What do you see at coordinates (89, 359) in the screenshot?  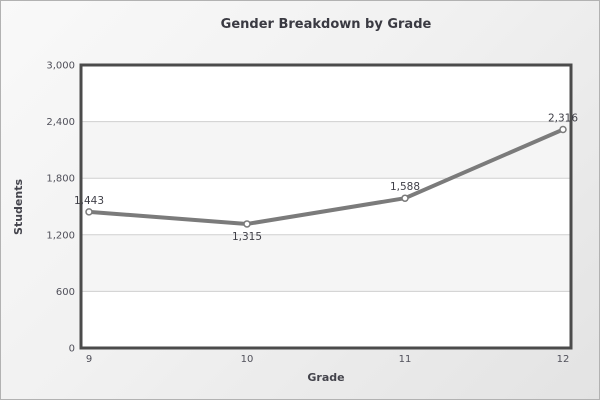 I see `x-tick-label: 9` at bounding box center [89, 359].